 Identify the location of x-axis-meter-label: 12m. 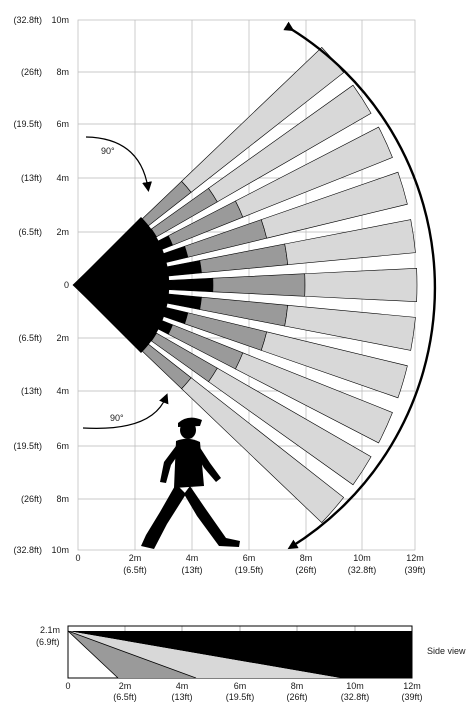
(415, 558).